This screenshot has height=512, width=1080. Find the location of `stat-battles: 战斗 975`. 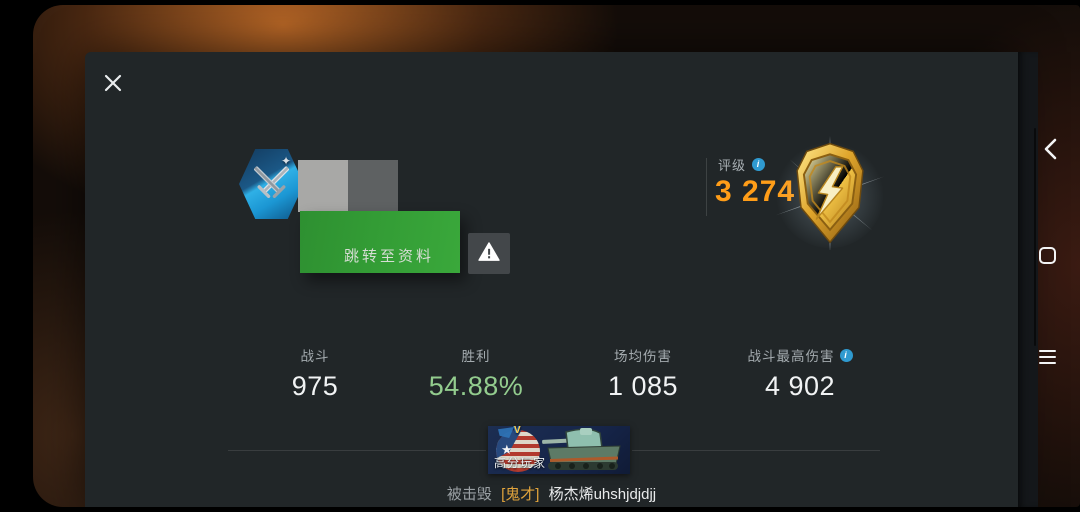

stat-battles: 战斗 975 is located at coordinates (315, 374).